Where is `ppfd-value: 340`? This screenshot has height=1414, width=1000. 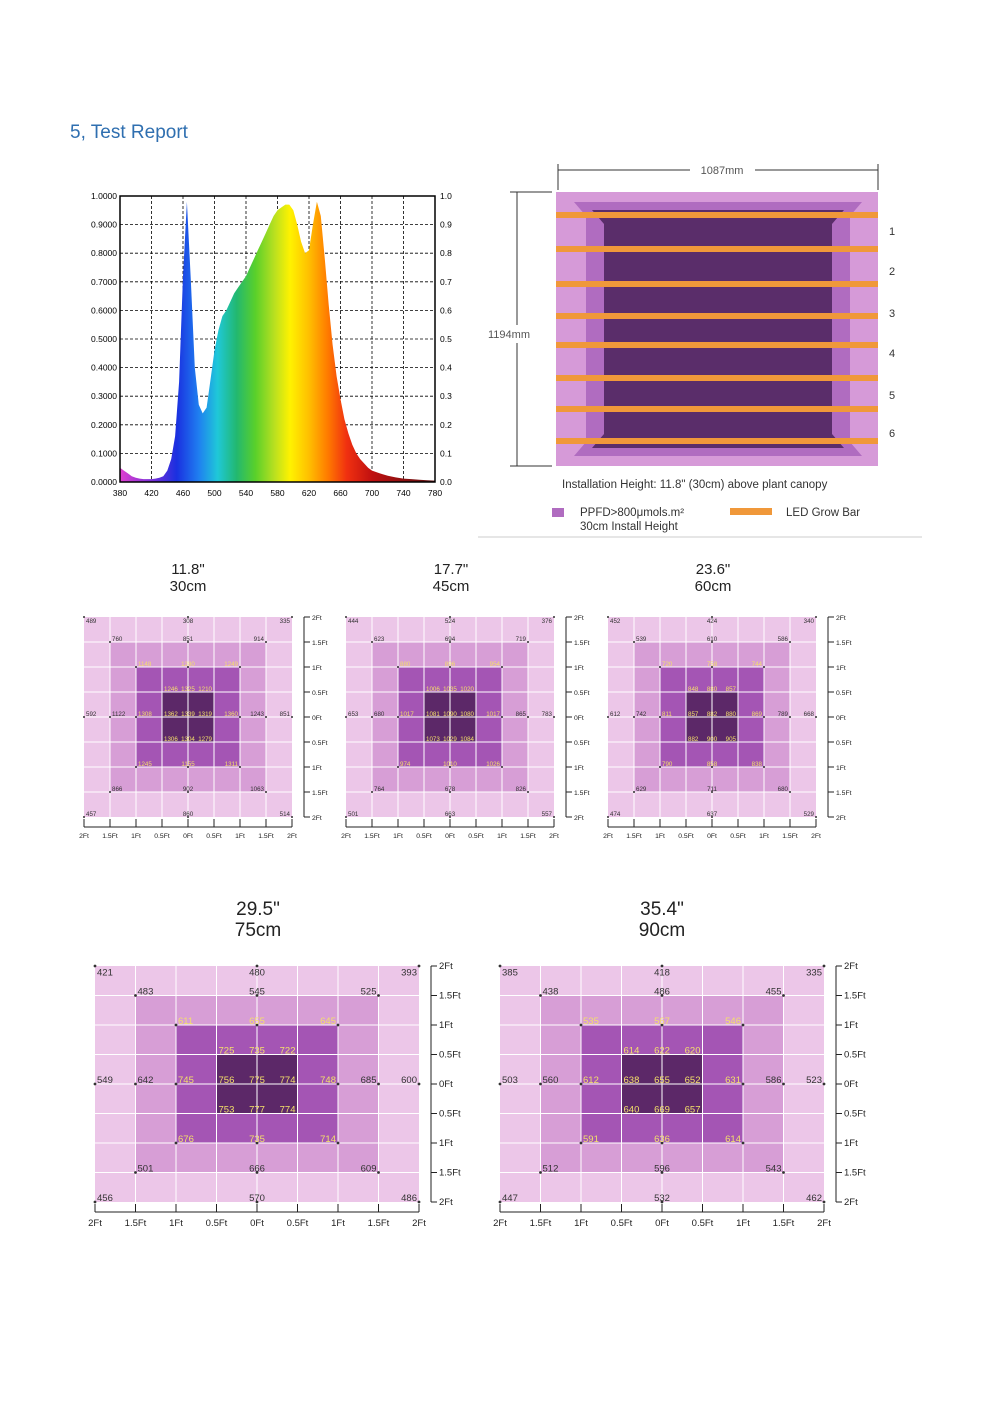
ppfd-value: 340 is located at coordinates (809, 621).